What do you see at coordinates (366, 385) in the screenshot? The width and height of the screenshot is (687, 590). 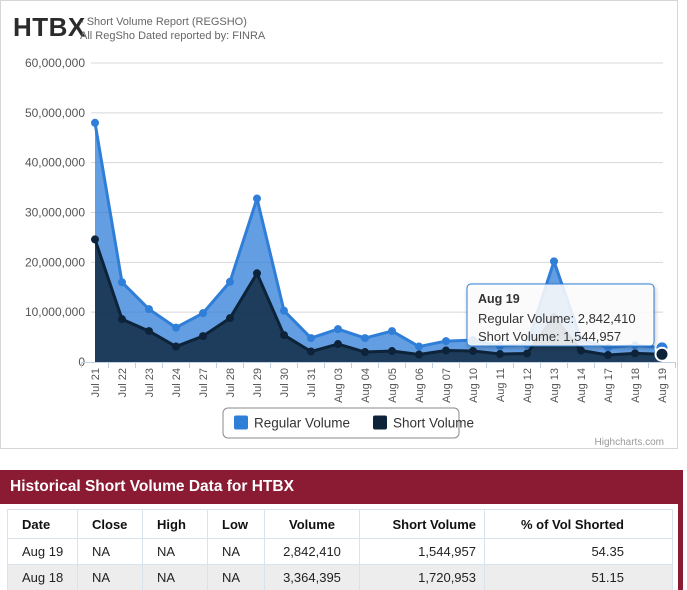 I see `x-axis-label: Aug 04` at bounding box center [366, 385].